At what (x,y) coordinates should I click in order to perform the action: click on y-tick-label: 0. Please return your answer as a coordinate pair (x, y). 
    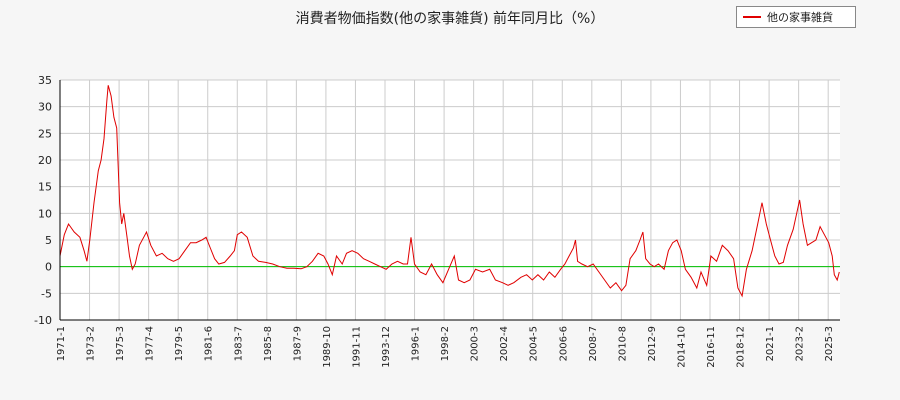
    Looking at the image, I should click on (48, 267).